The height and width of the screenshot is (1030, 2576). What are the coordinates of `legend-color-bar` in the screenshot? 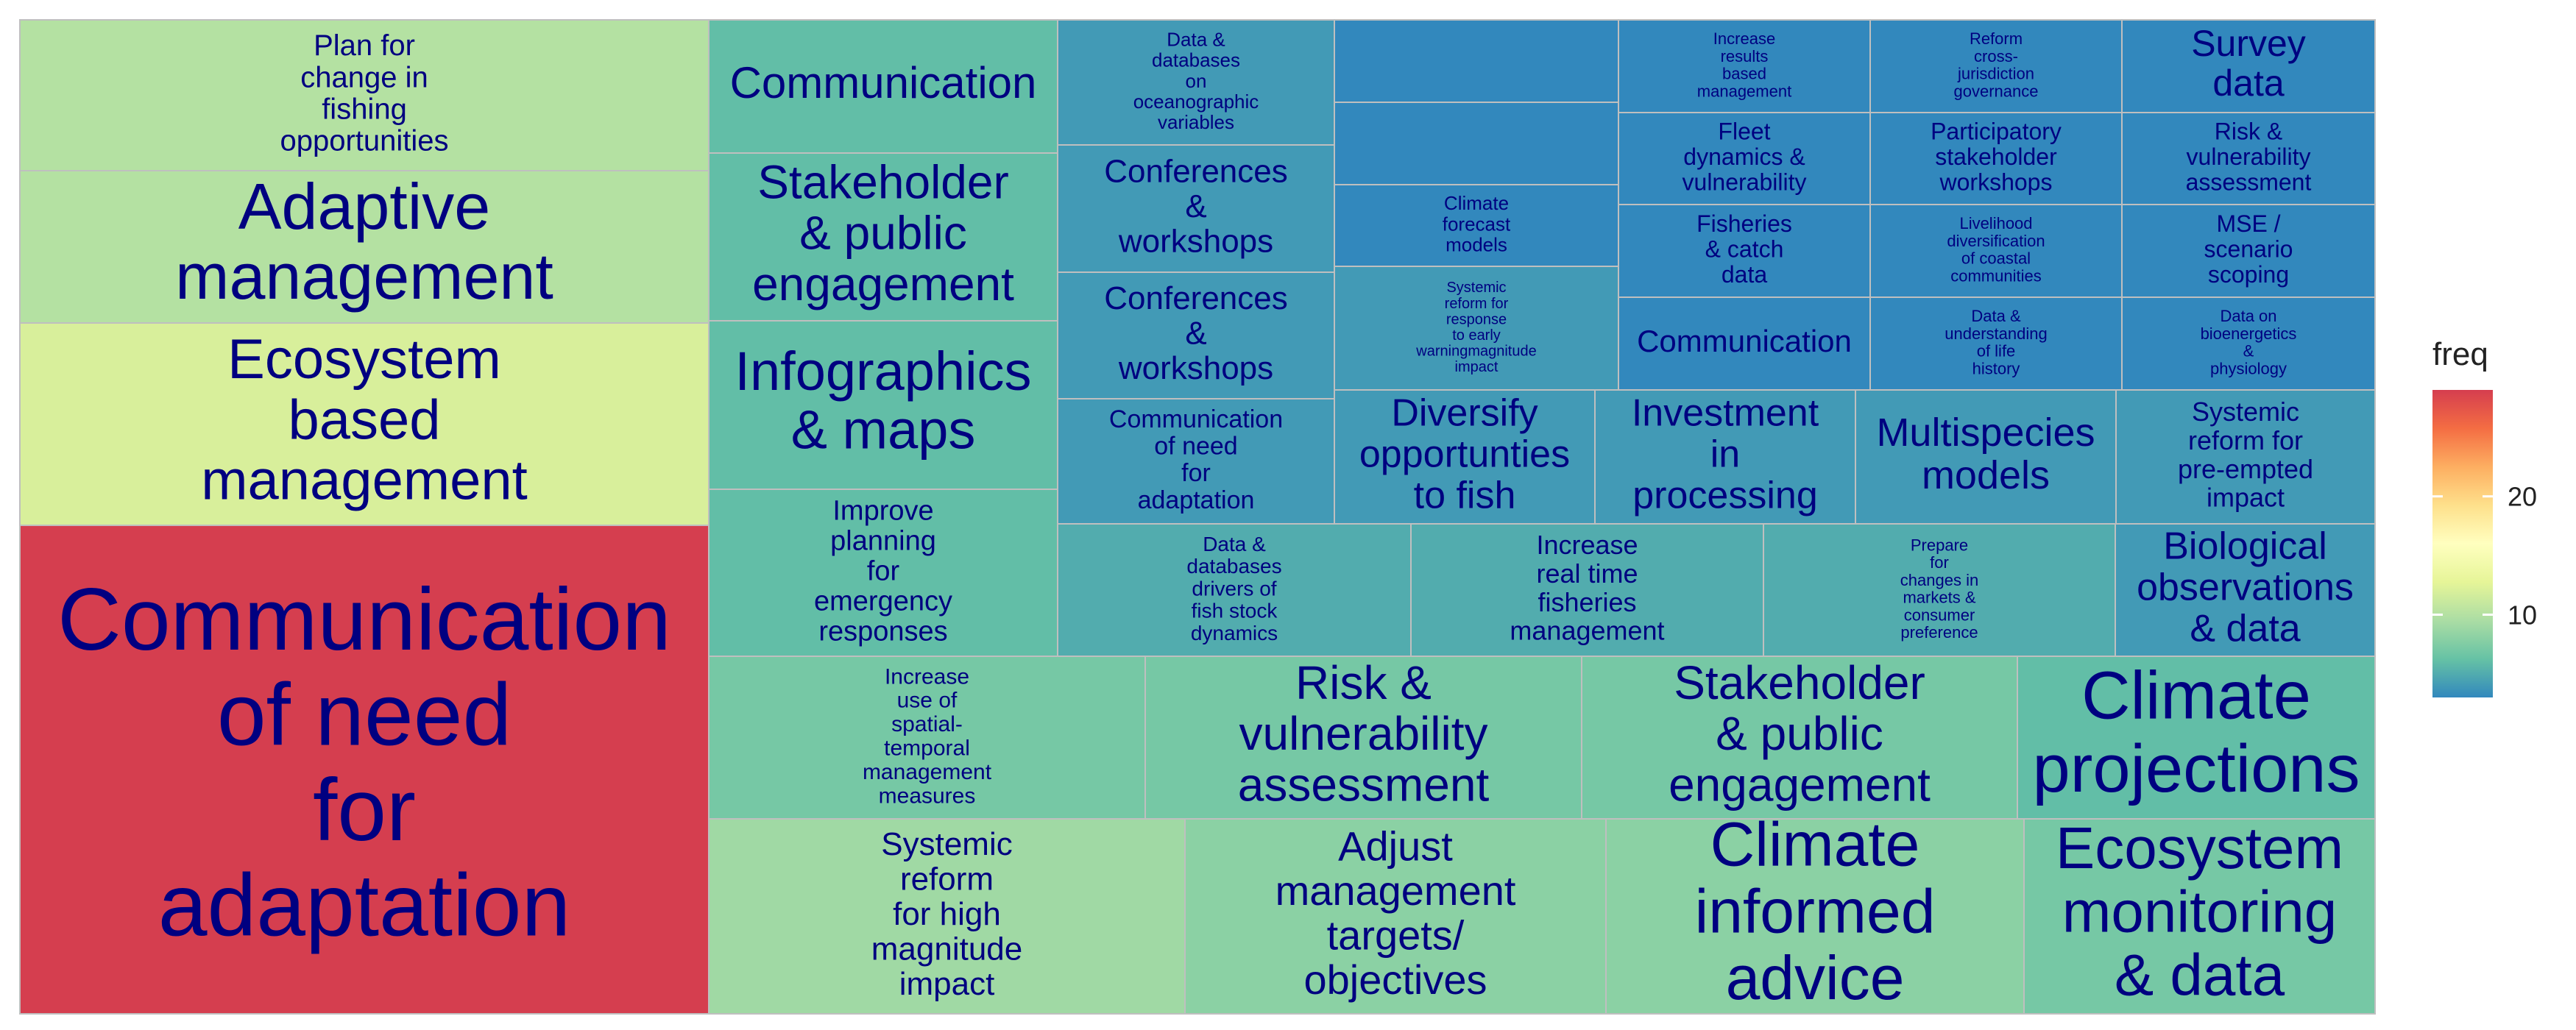 It's located at (2462, 543).